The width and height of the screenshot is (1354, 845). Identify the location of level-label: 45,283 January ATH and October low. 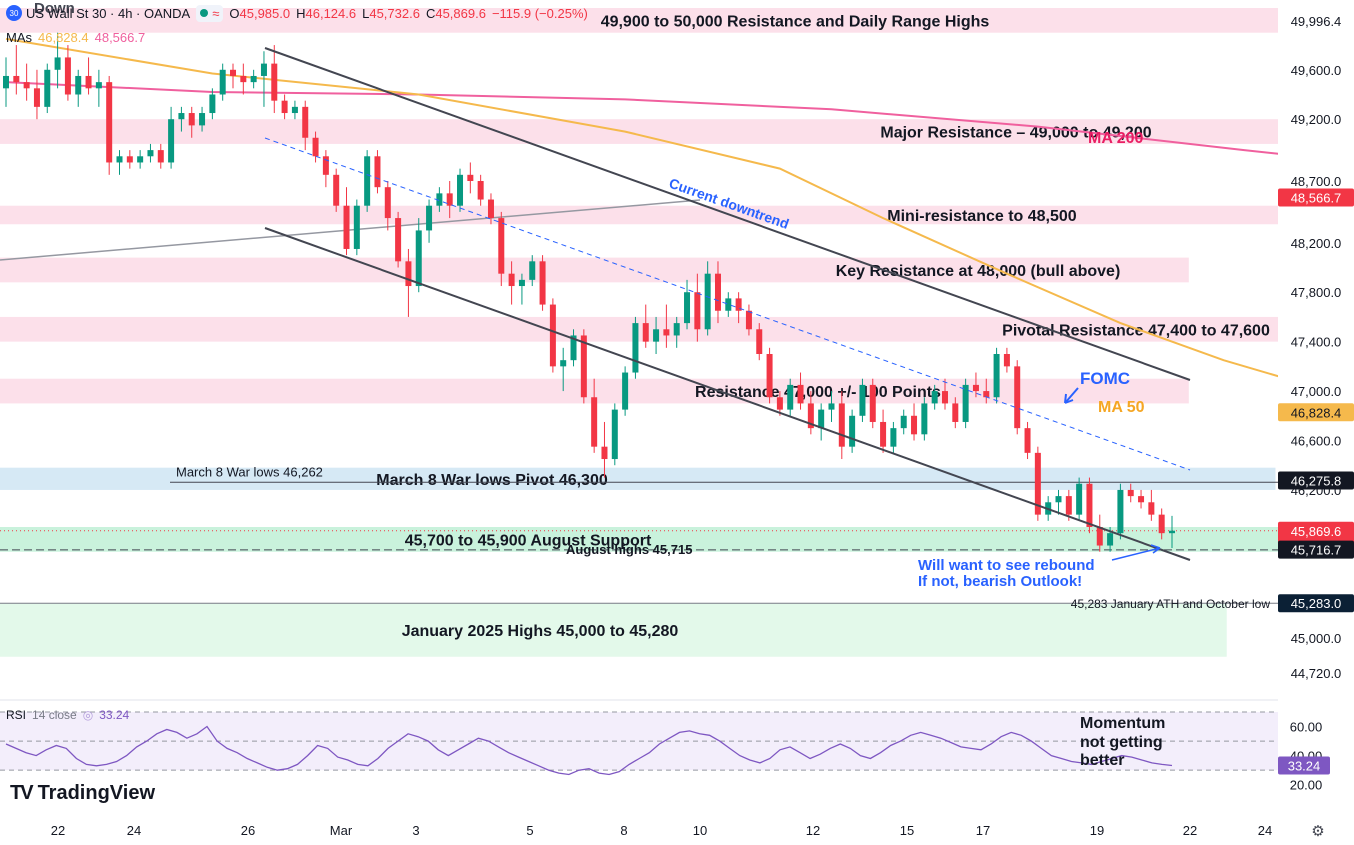
(1171, 604).